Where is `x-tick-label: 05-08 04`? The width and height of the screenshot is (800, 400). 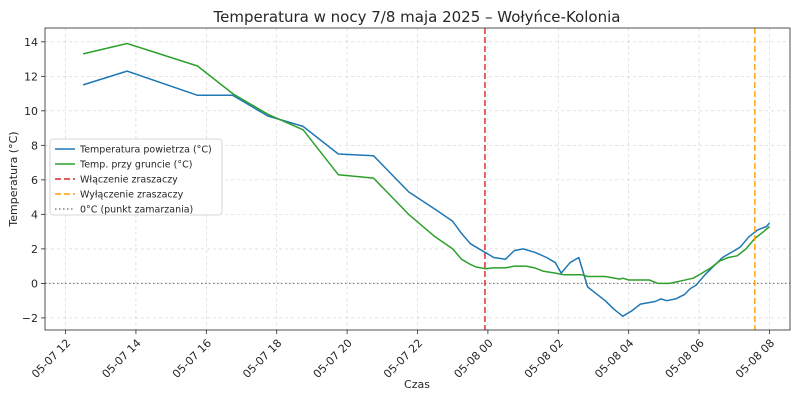 x-tick-label: 05-08 04 is located at coordinates (614, 359).